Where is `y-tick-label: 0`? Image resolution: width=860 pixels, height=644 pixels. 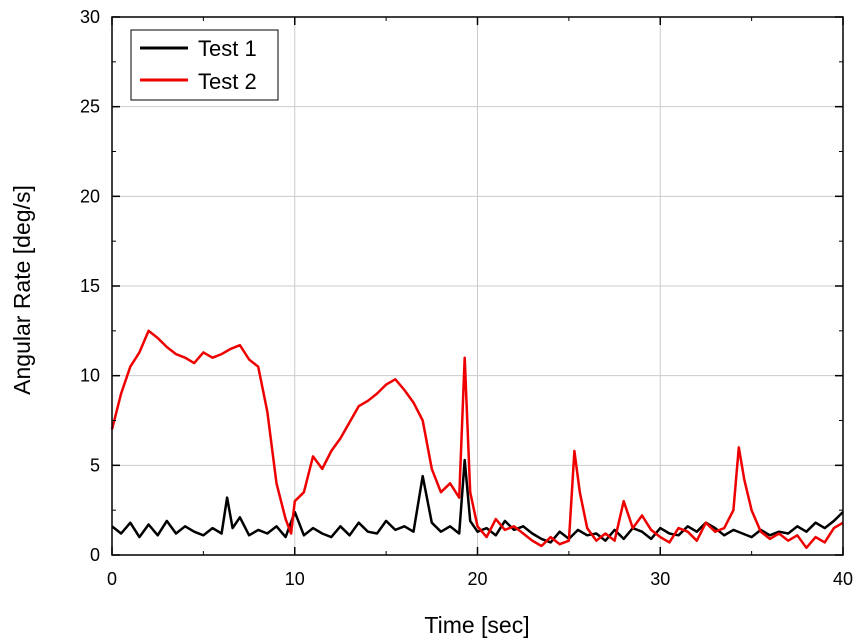
y-tick-label: 0 is located at coordinates (95, 555).